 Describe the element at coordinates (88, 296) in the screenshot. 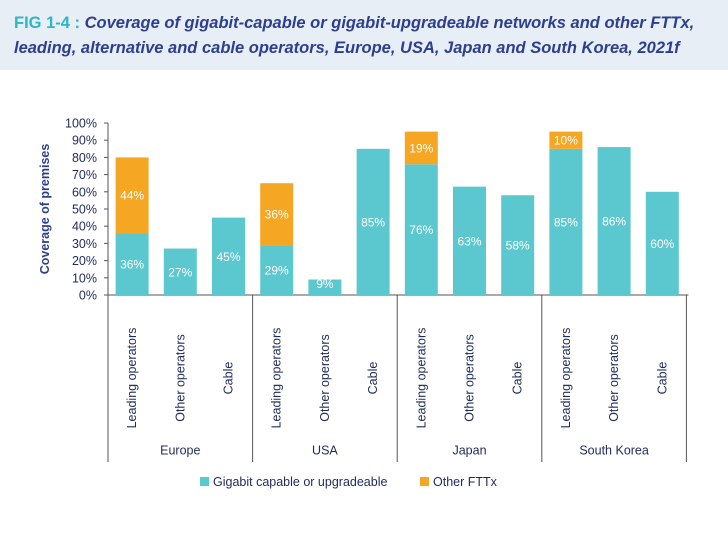

I see `y-tick-label: 0%` at that location.